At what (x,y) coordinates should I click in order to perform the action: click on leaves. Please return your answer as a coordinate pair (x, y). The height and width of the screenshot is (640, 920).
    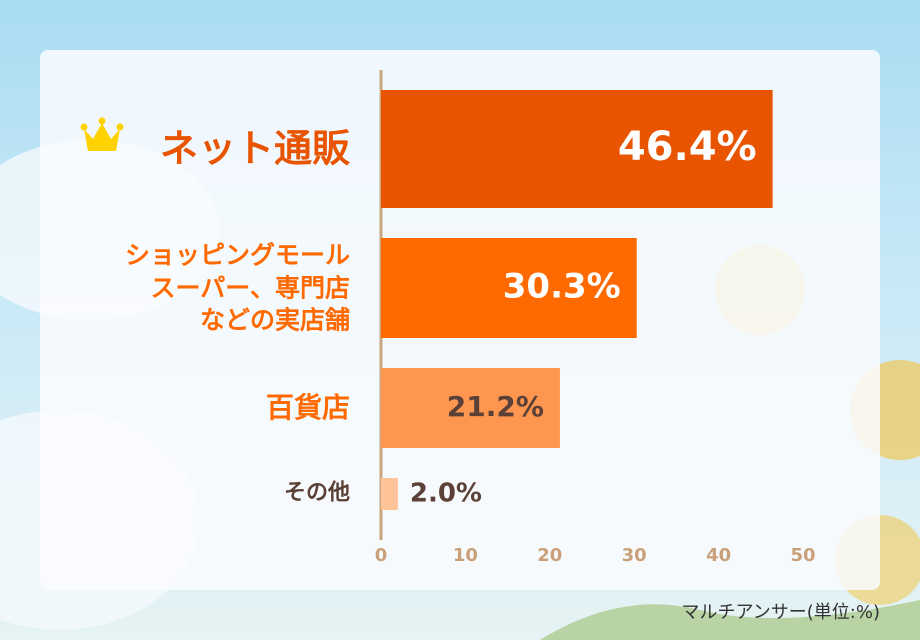
    Looking at the image, I should click on (730, 620).